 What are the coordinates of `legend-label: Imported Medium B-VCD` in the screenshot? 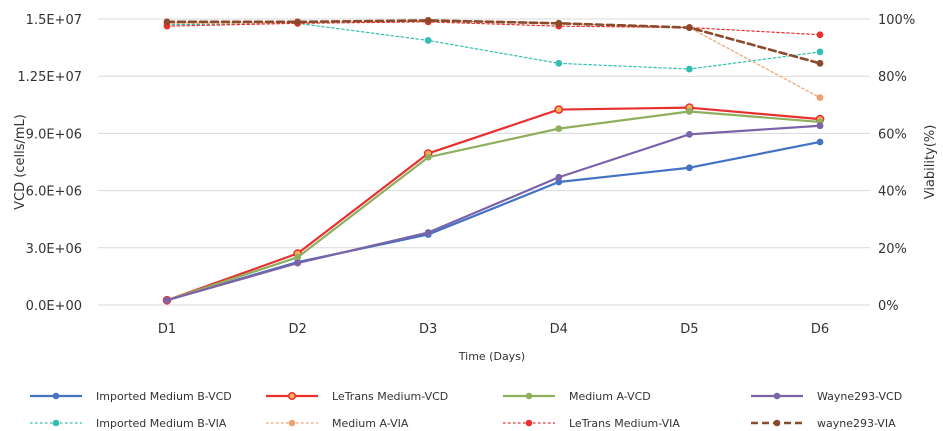 It's located at (164, 396).